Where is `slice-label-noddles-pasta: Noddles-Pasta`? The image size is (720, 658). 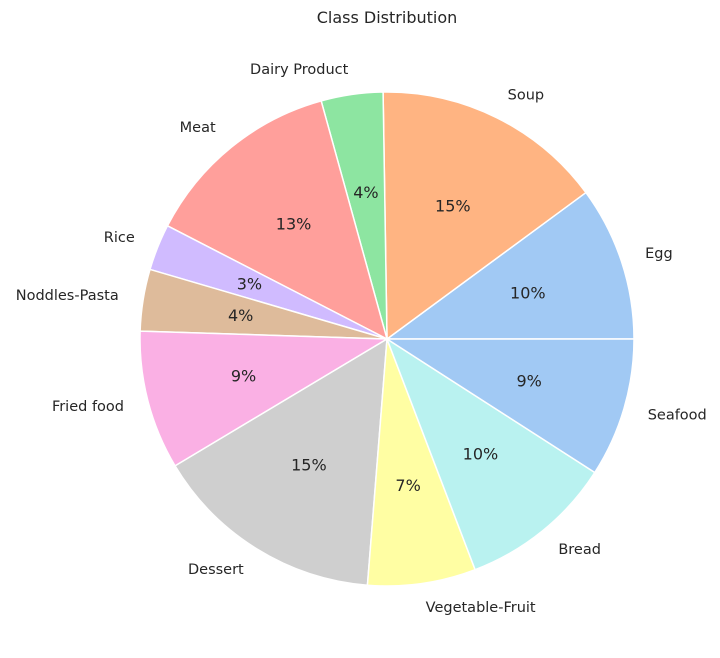
slice-label-noddles-pasta: Noddles-Pasta is located at coordinates (67, 296).